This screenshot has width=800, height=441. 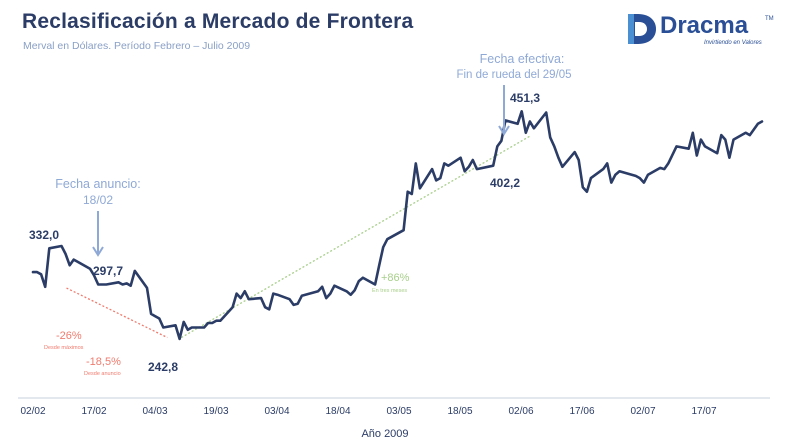 I want to click on effective-date: Fin de rueda del 29/05, so click(x=513, y=75).